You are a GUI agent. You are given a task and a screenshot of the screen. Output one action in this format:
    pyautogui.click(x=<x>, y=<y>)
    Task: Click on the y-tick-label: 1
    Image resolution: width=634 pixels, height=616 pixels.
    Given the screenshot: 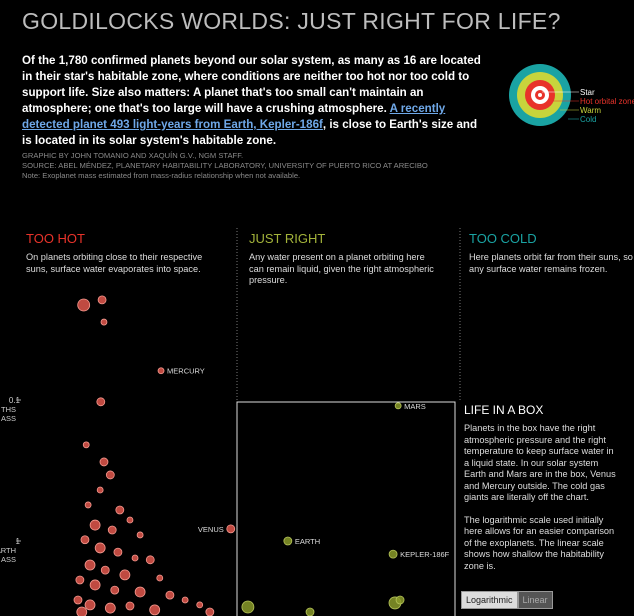 What is the action you would take?
    pyautogui.click(x=18, y=541)
    